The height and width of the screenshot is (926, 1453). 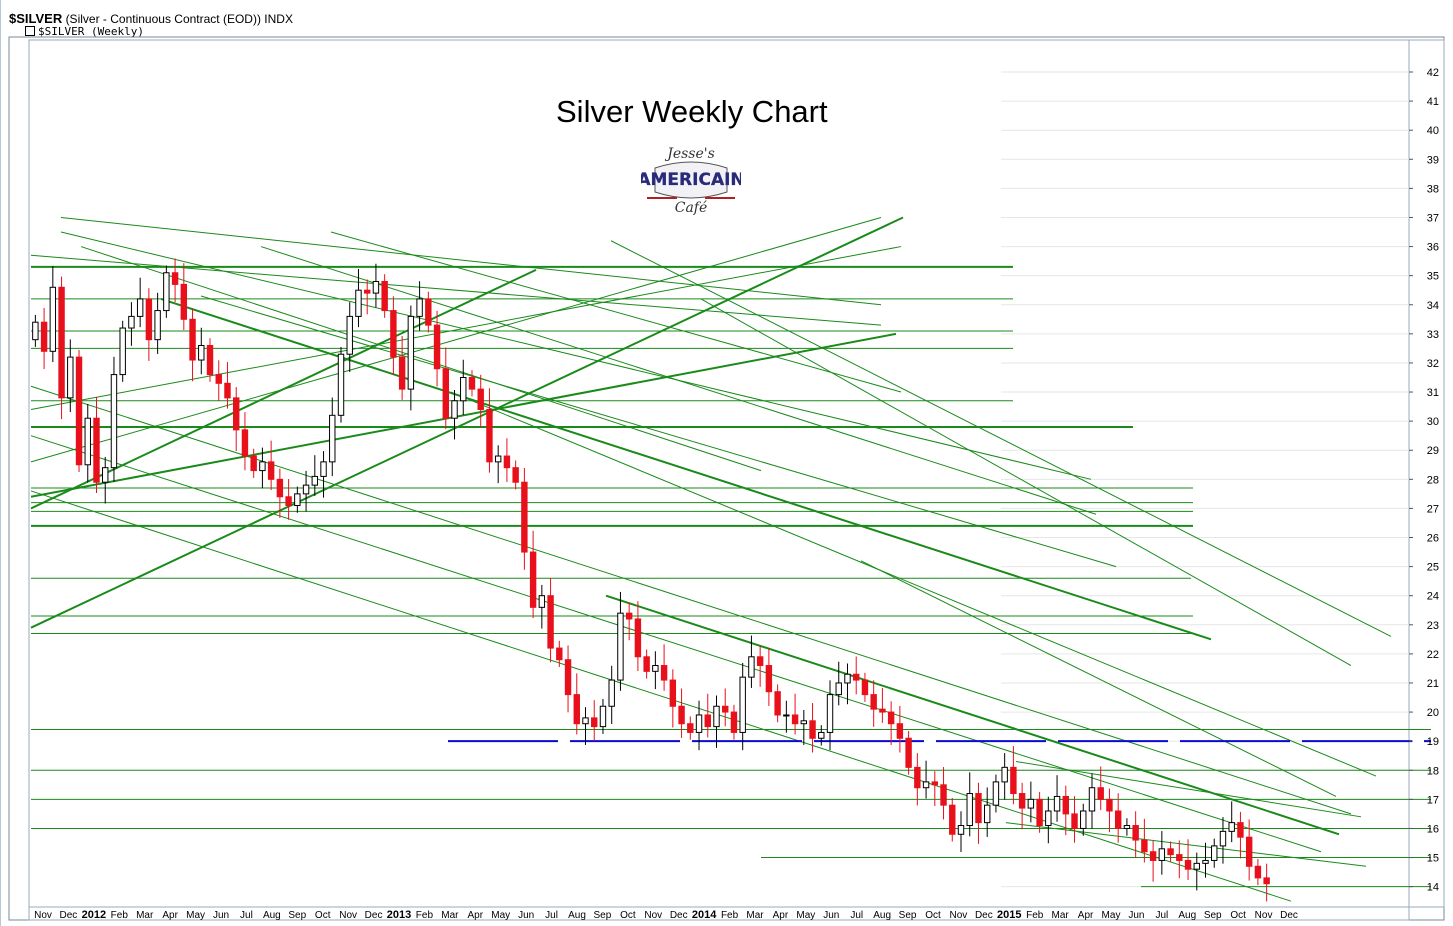 I want to click on x-tick-label: 2012, so click(x=94, y=915).